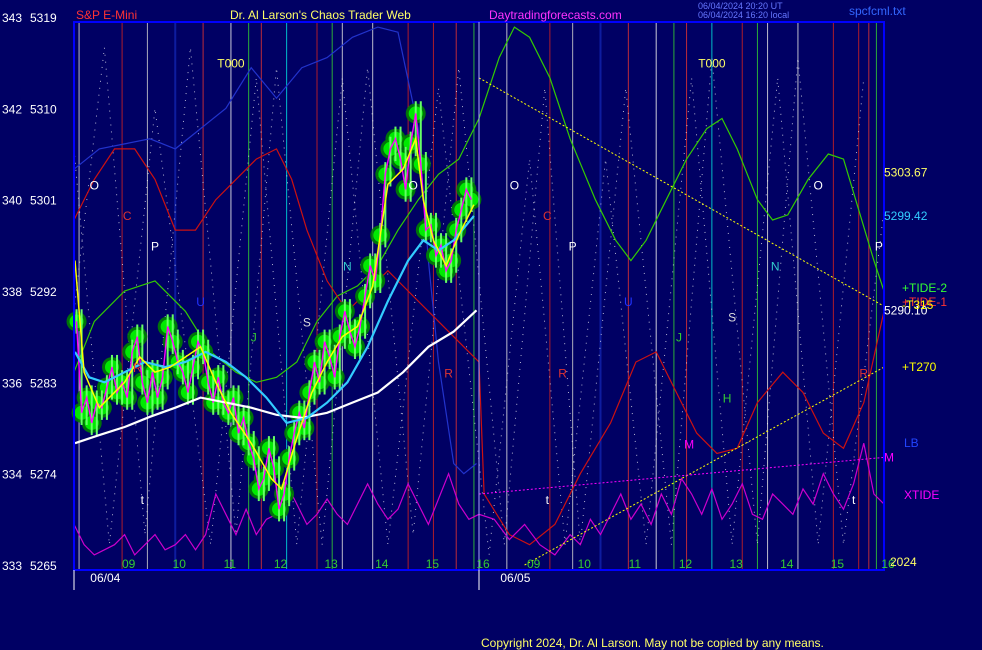  I want to click on y-axis-price-label: 5301, so click(43, 201).